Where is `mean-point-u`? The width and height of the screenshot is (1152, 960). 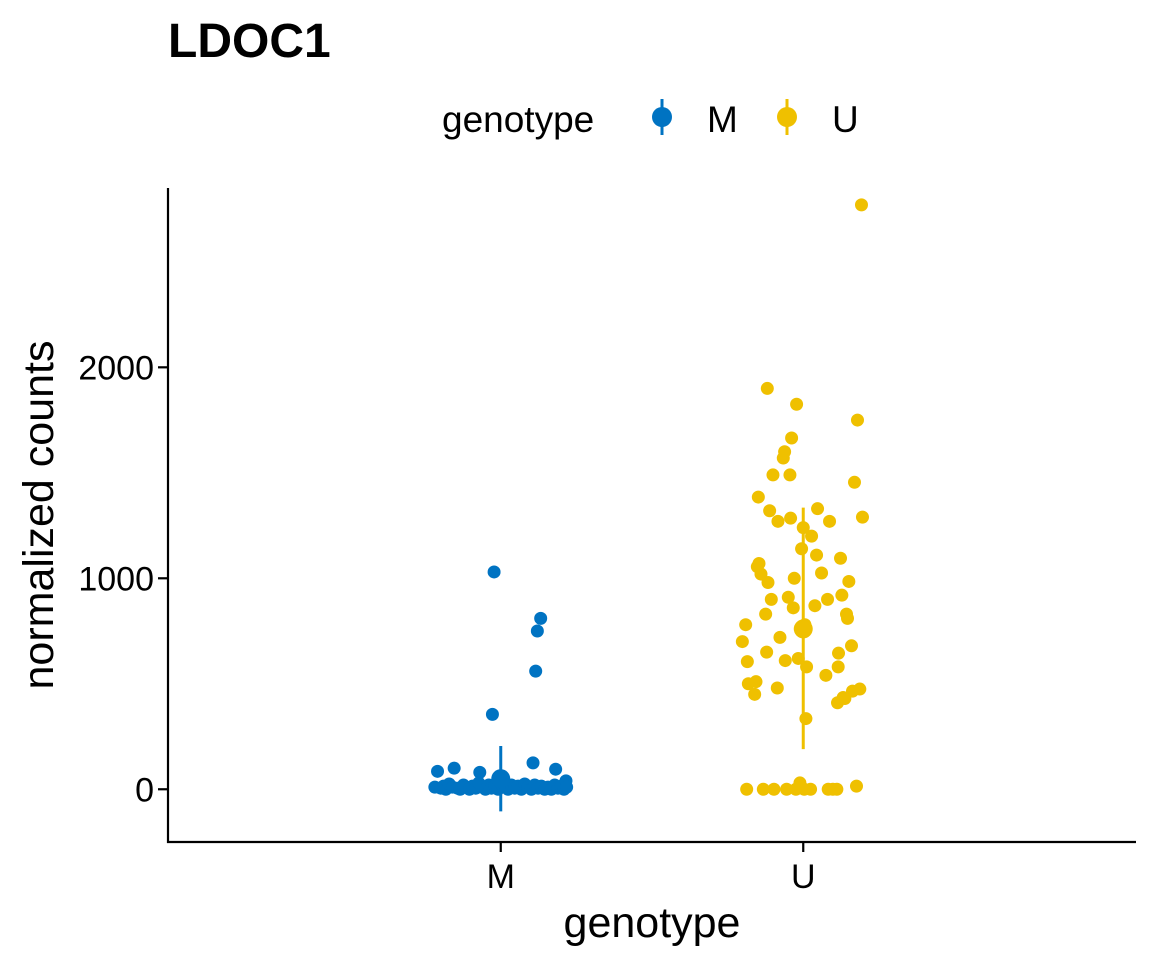
mean-point-u is located at coordinates (803, 629).